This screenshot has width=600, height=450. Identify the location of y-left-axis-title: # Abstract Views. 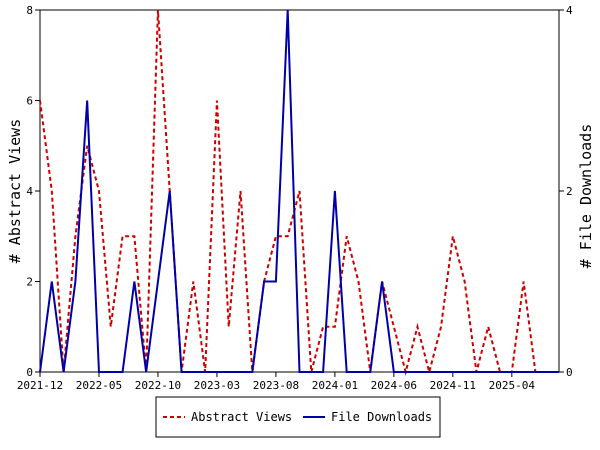
(15, 191).